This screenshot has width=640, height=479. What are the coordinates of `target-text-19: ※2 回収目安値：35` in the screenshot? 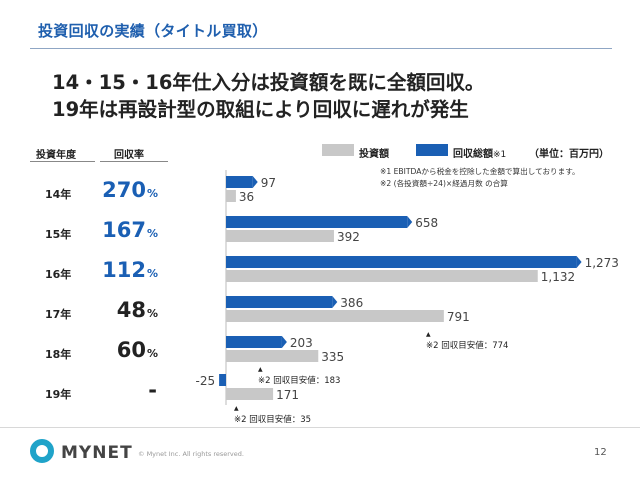 It's located at (273, 420).